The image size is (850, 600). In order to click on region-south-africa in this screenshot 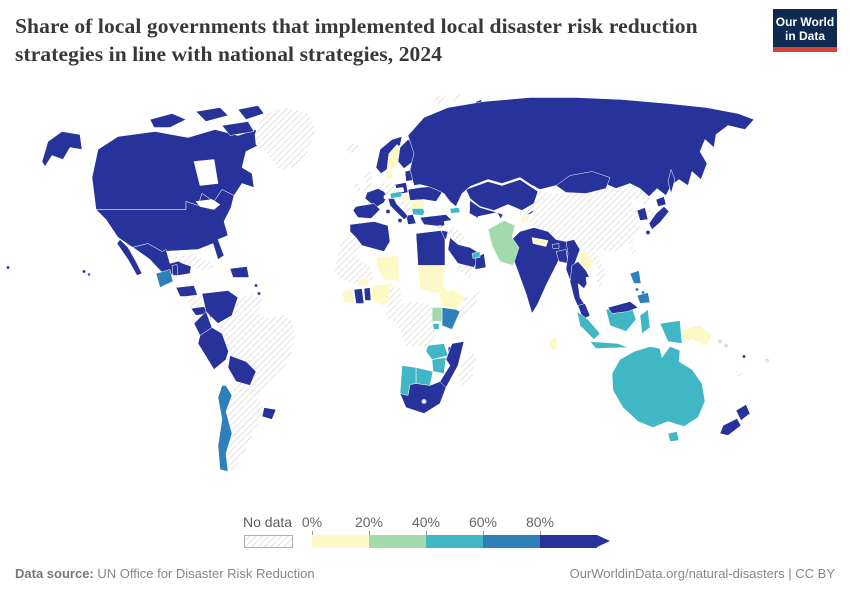, I will do `click(423, 397)`.